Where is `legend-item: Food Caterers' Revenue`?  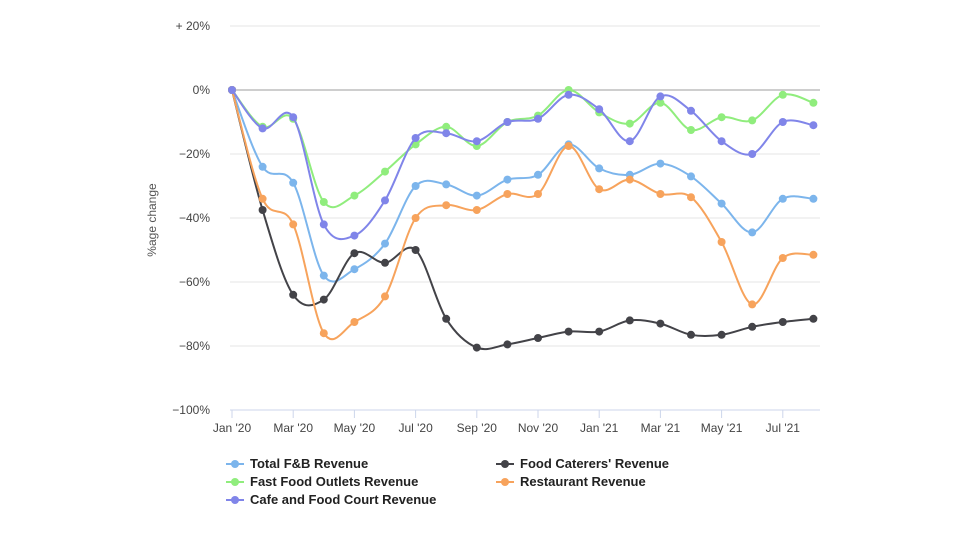
legend-item: Food Caterers' Revenue is located at coordinates (582, 463).